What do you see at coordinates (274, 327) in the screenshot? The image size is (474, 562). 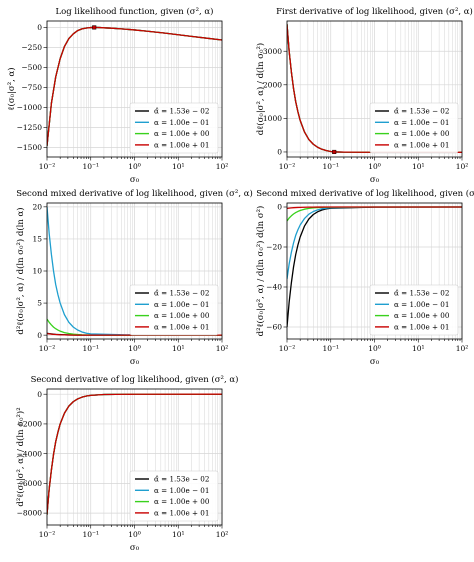 I see `y-tick-label: −60` at bounding box center [274, 327].